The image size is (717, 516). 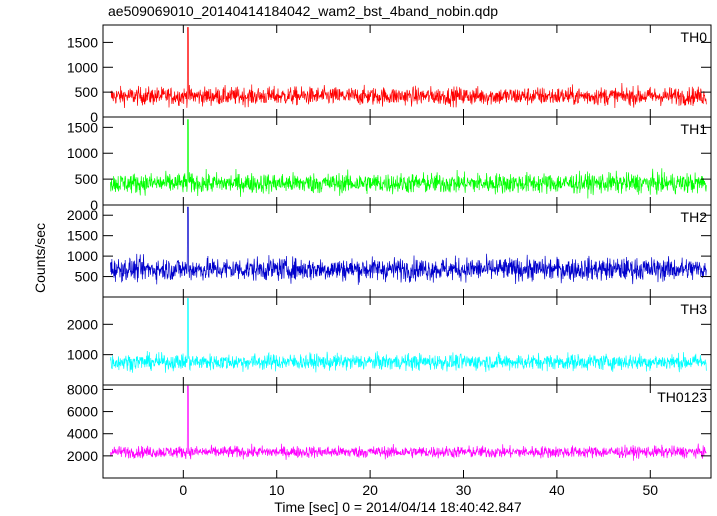 What do you see at coordinates (408, 67) in the screenshot?
I see `series-line-th0` at bounding box center [408, 67].